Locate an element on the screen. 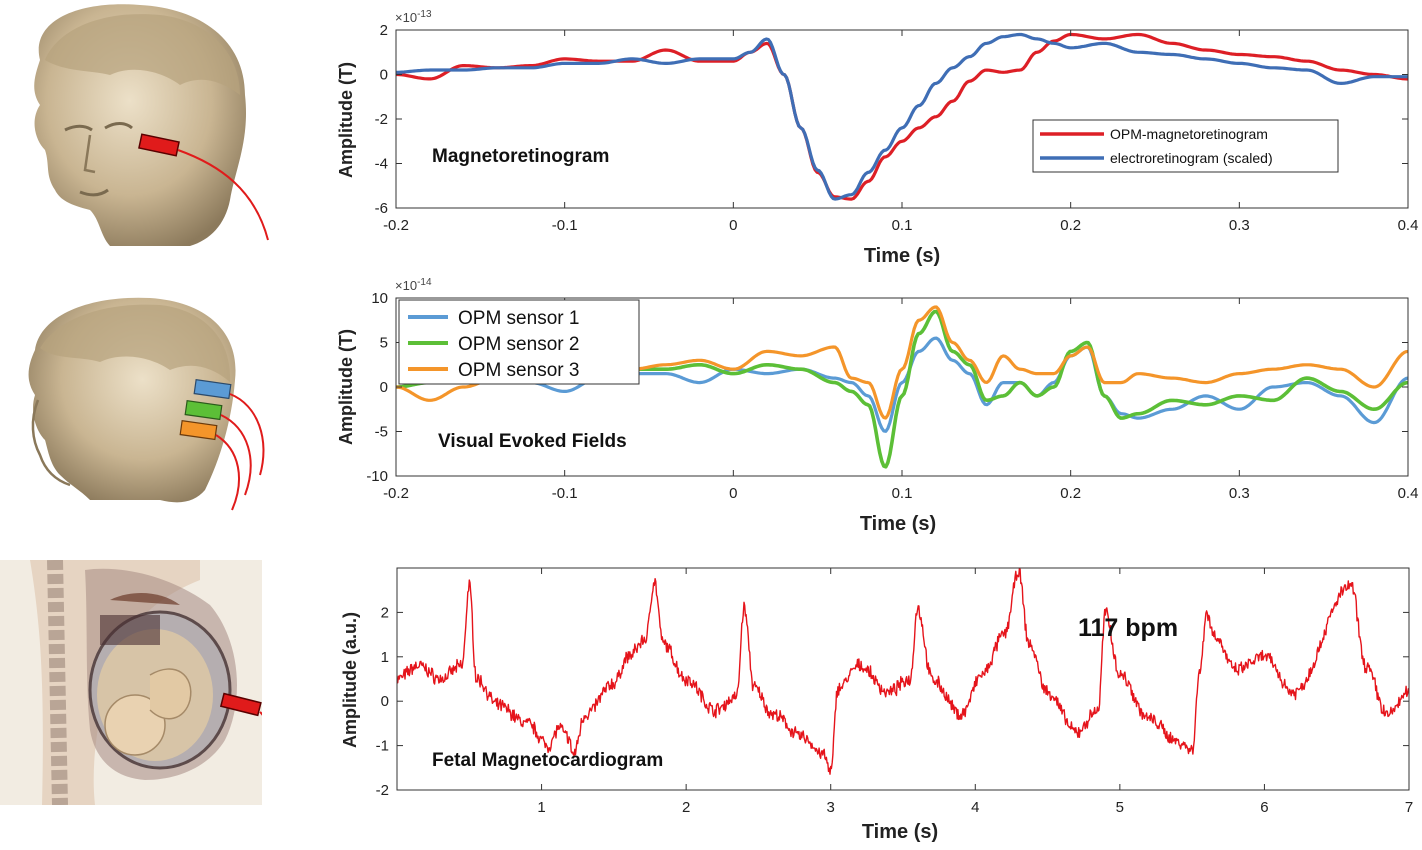 The height and width of the screenshot is (850, 1422). y-tick-label: -5 is located at coordinates (381, 432).